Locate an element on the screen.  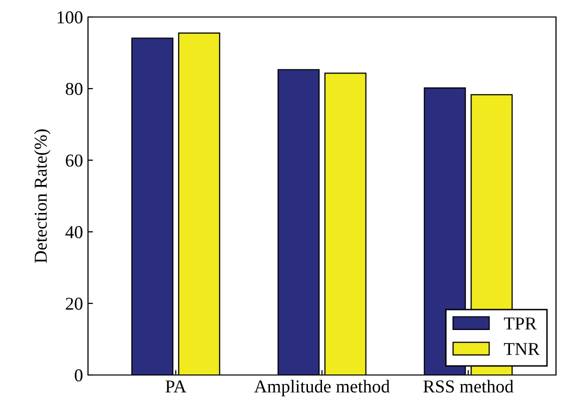
legend-label: TPR is located at coordinates (520, 324).